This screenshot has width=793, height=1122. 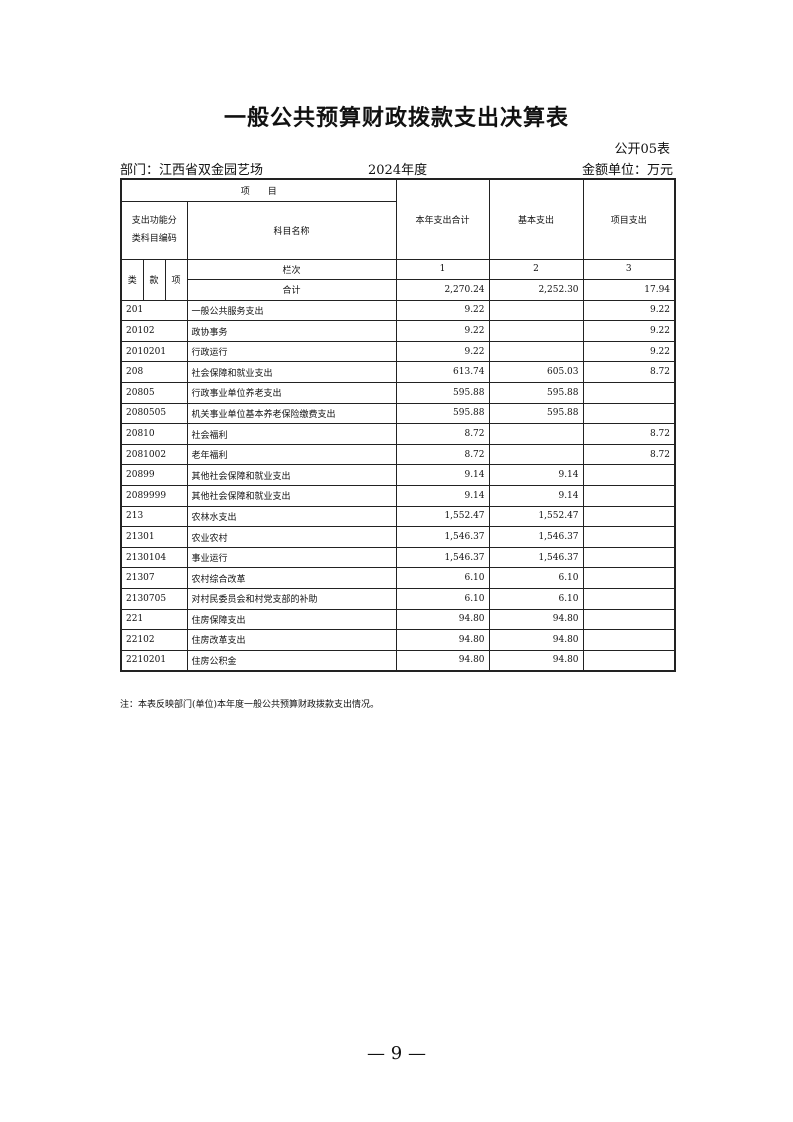 I want to click on row-code: 21307, so click(x=154, y=578).